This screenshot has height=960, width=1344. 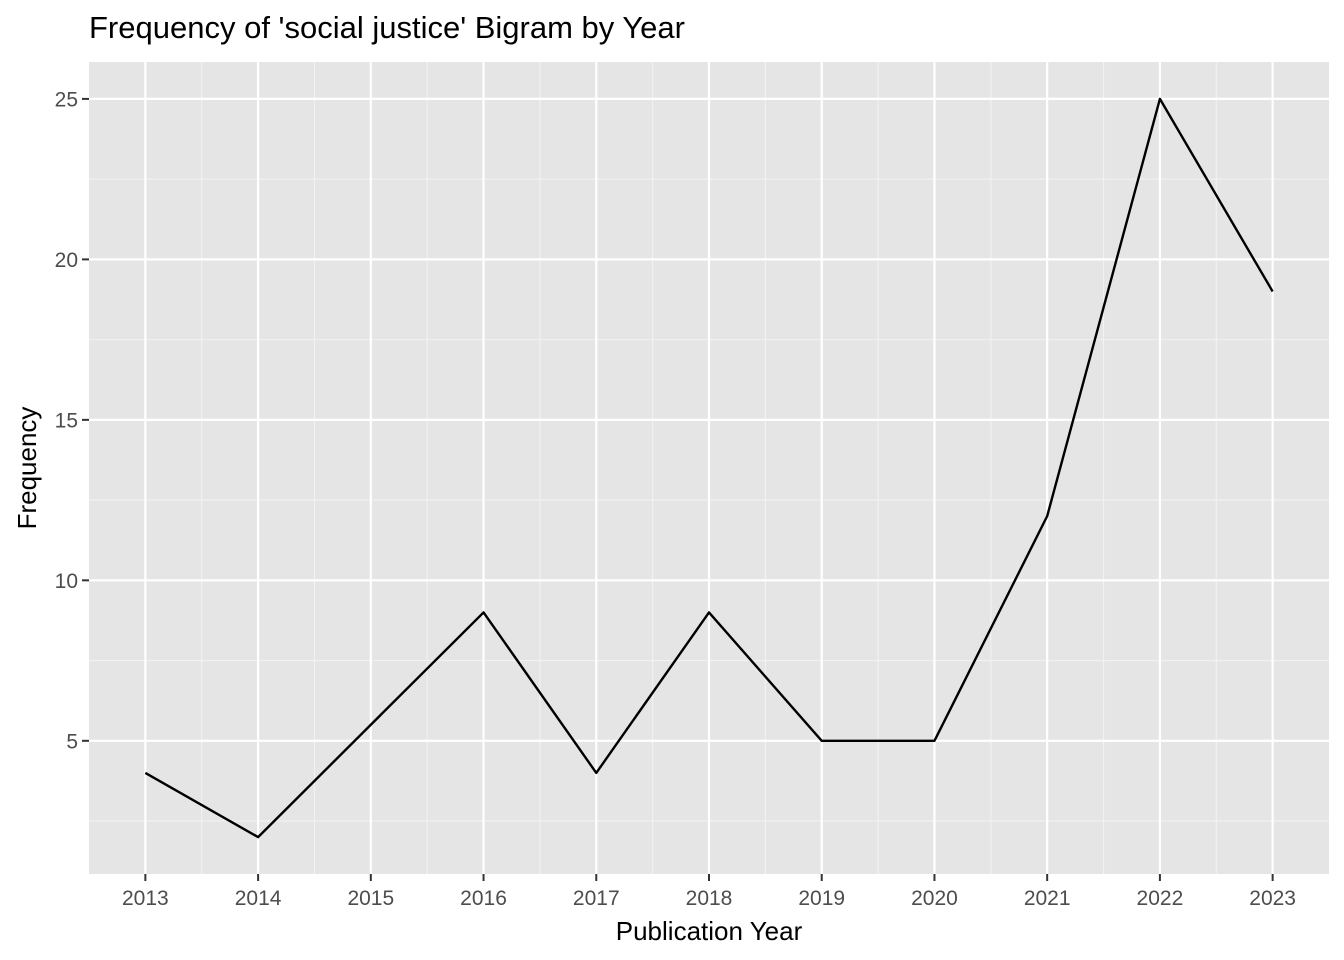 I want to click on y-axis-title: Frequency, so click(x=27, y=468).